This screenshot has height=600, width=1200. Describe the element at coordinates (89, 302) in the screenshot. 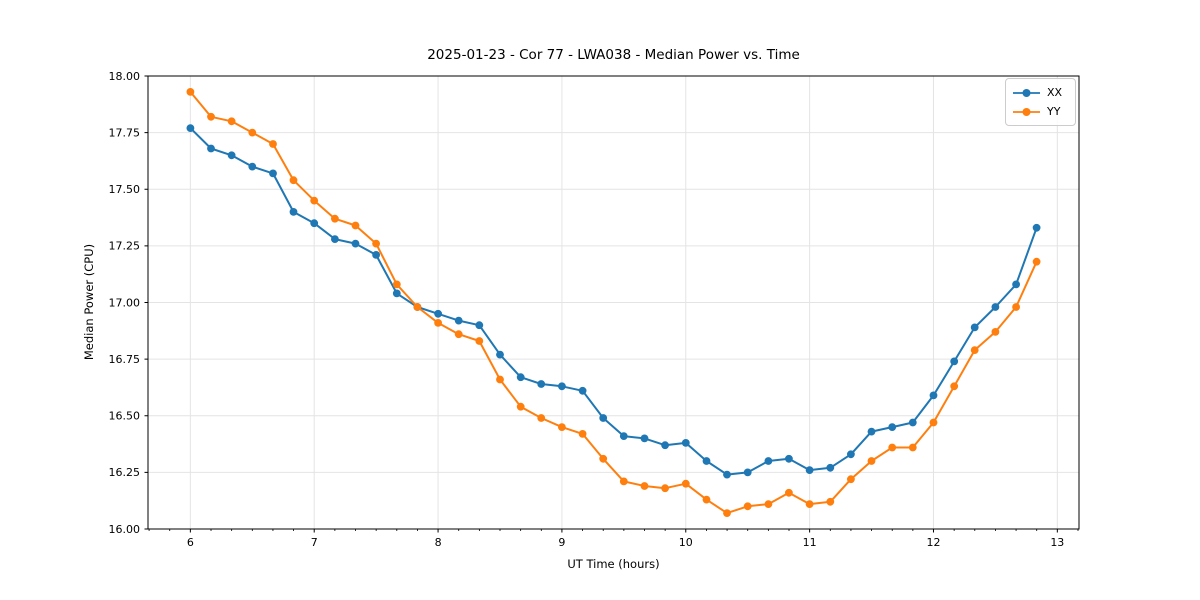

I see `y-axis-label: Median Power (CPU)` at that location.